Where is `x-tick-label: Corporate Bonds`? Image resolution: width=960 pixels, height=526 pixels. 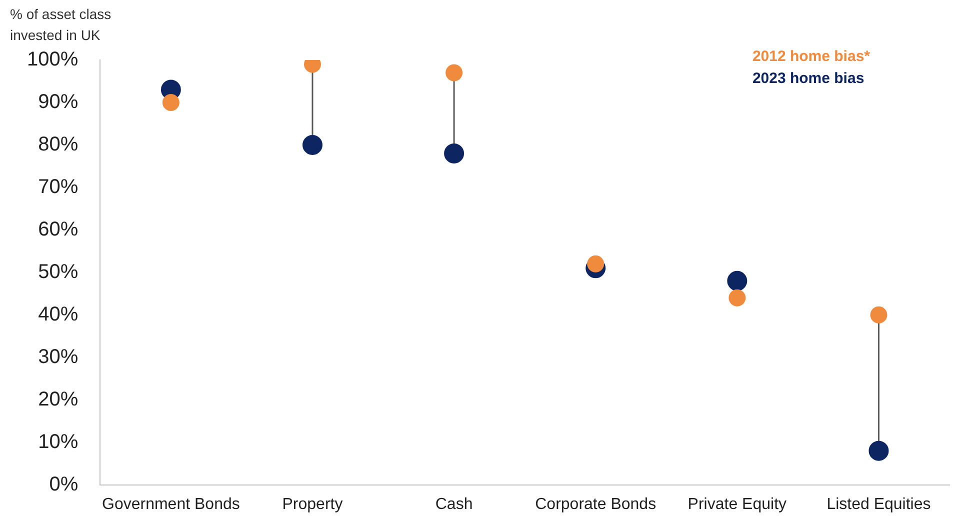
x-tick-label: Corporate Bonds is located at coordinates (595, 504).